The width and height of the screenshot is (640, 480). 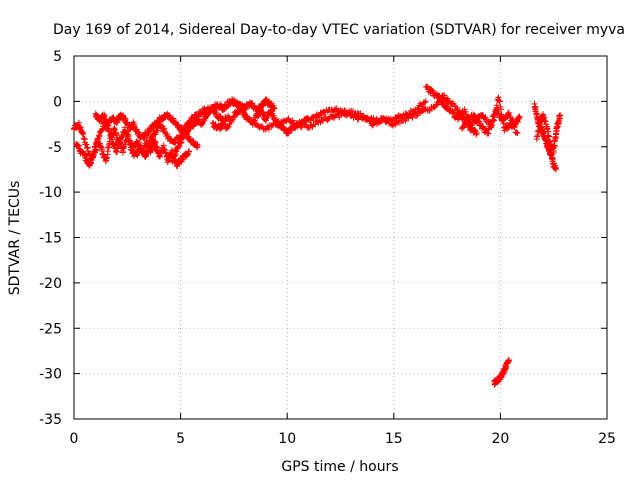 I want to click on y-tick-label: -25, so click(x=50, y=329).